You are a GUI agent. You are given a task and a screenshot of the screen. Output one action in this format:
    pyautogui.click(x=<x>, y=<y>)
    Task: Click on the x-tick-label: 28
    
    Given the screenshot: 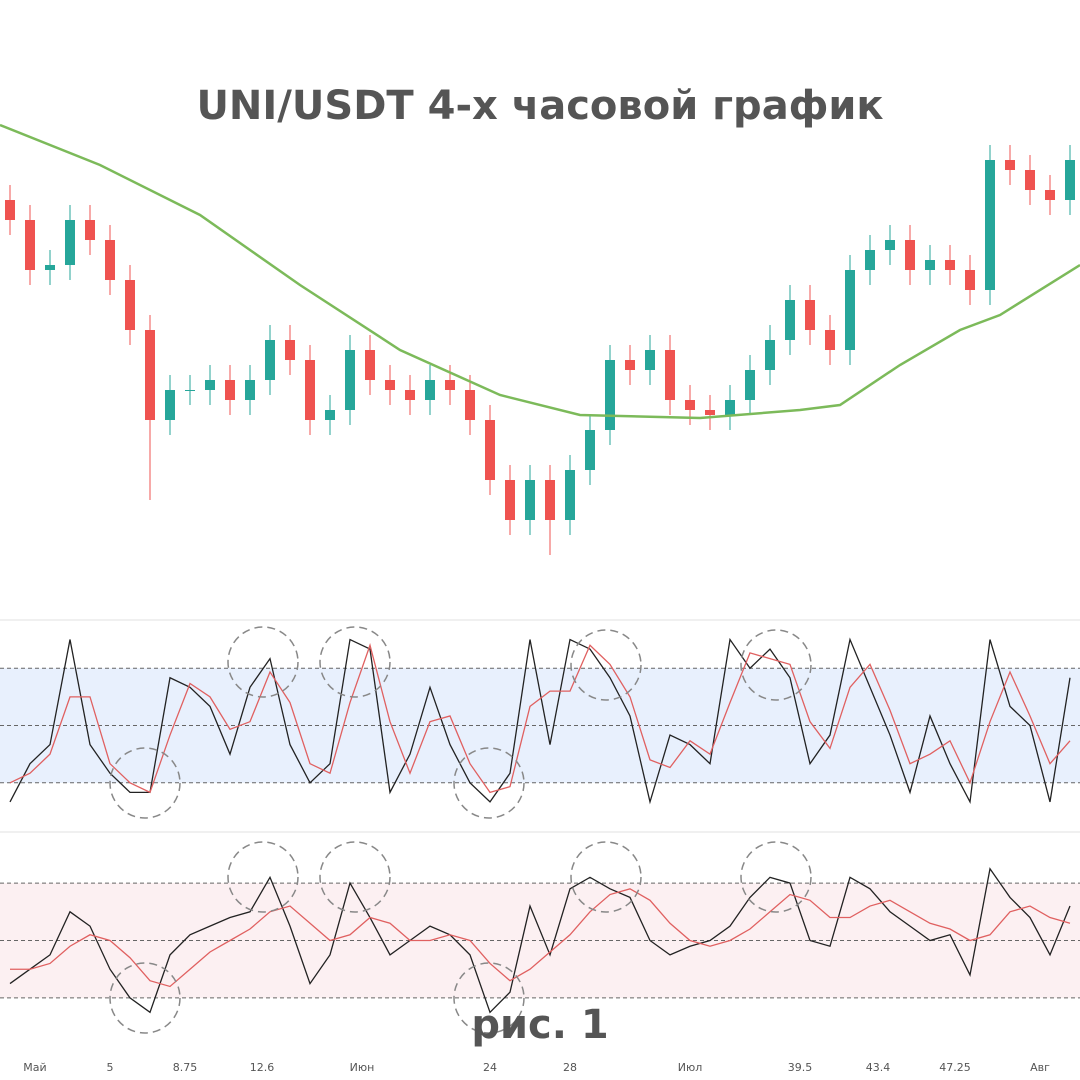 What is the action you would take?
    pyautogui.click(x=570, y=1067)
    